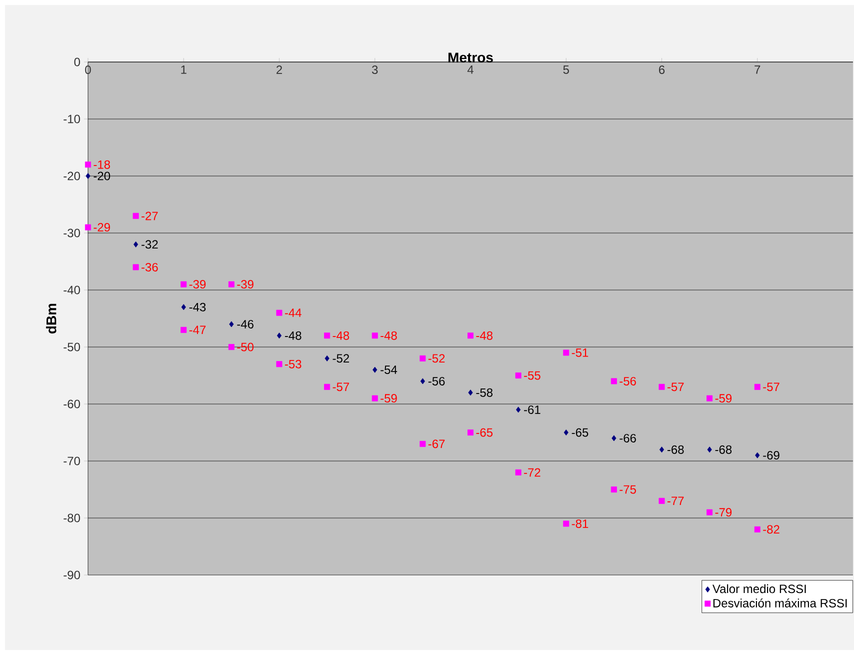  I want to click on x-tick-label: 4, so click(470, 70).